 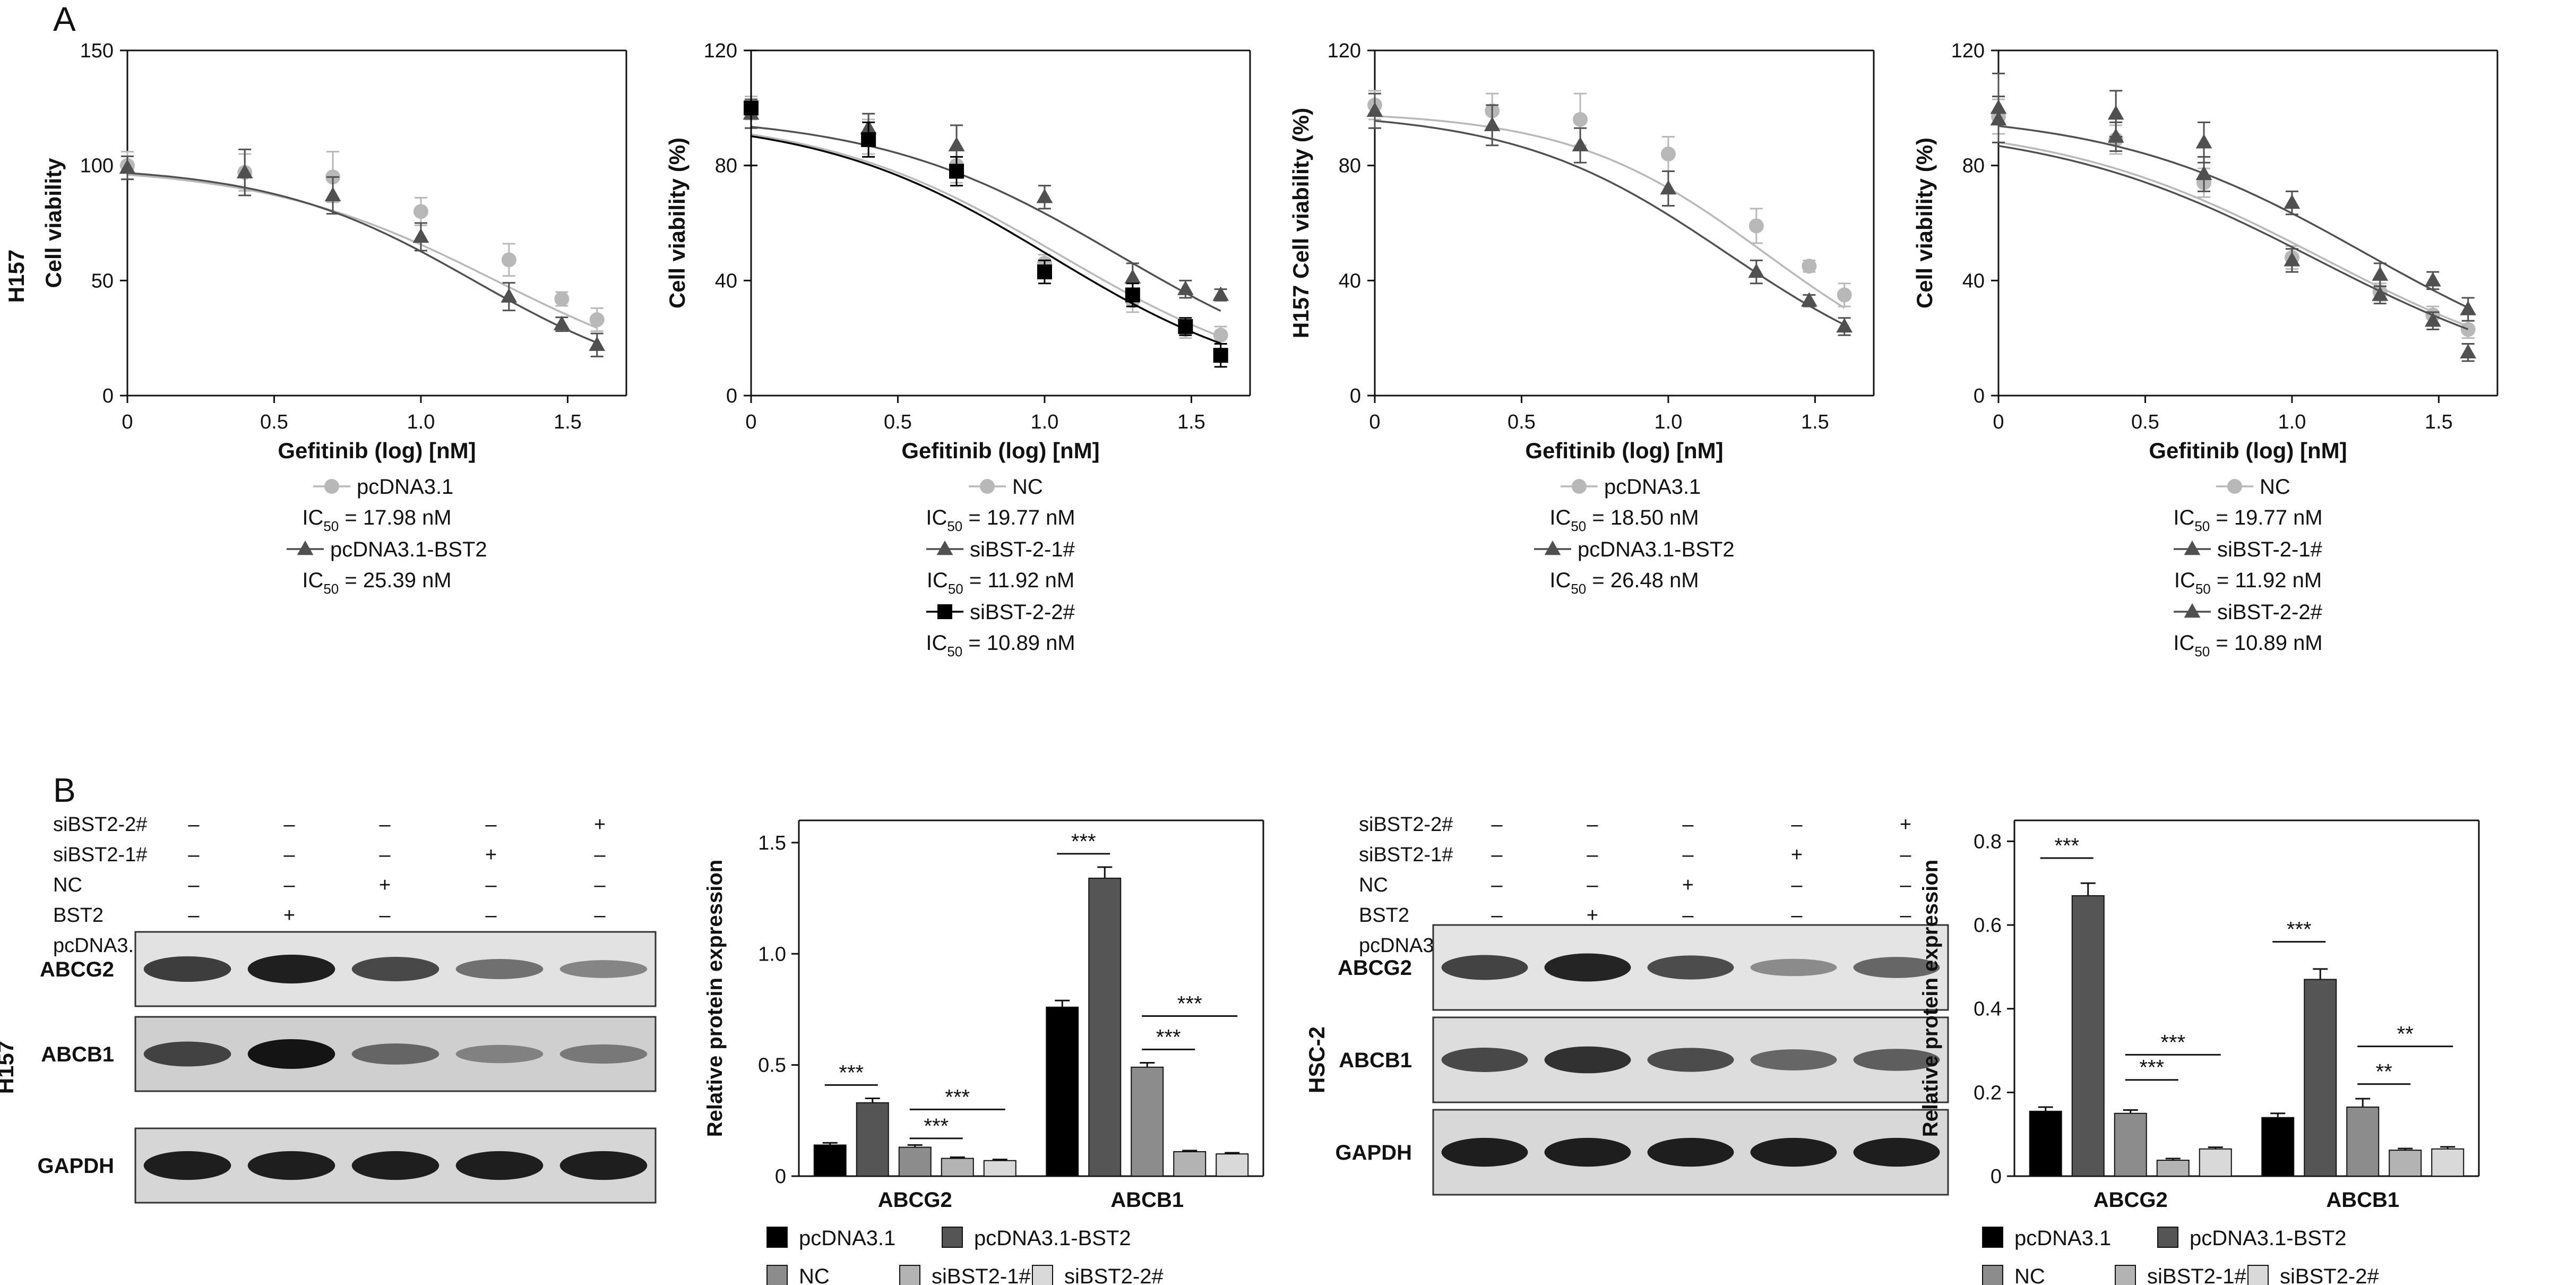 What do you see at coordinates (2233, 234) in the screenshot?
I see `fit-curve` at bounding box center [2233, 234].